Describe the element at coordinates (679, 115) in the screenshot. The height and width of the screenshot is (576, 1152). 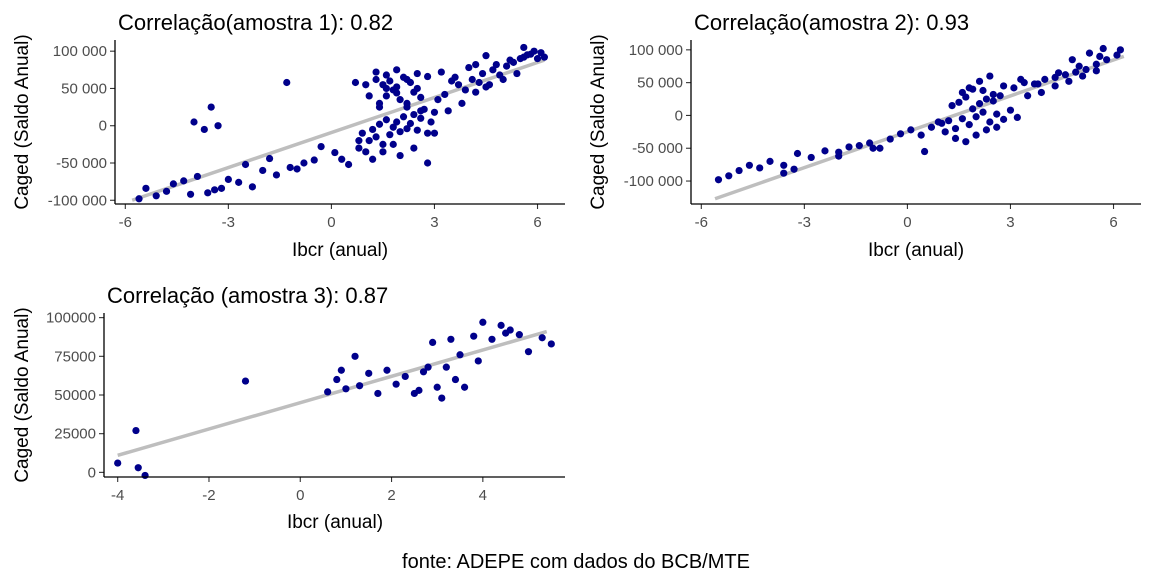
I see `y-tick-label: 0` at that location.